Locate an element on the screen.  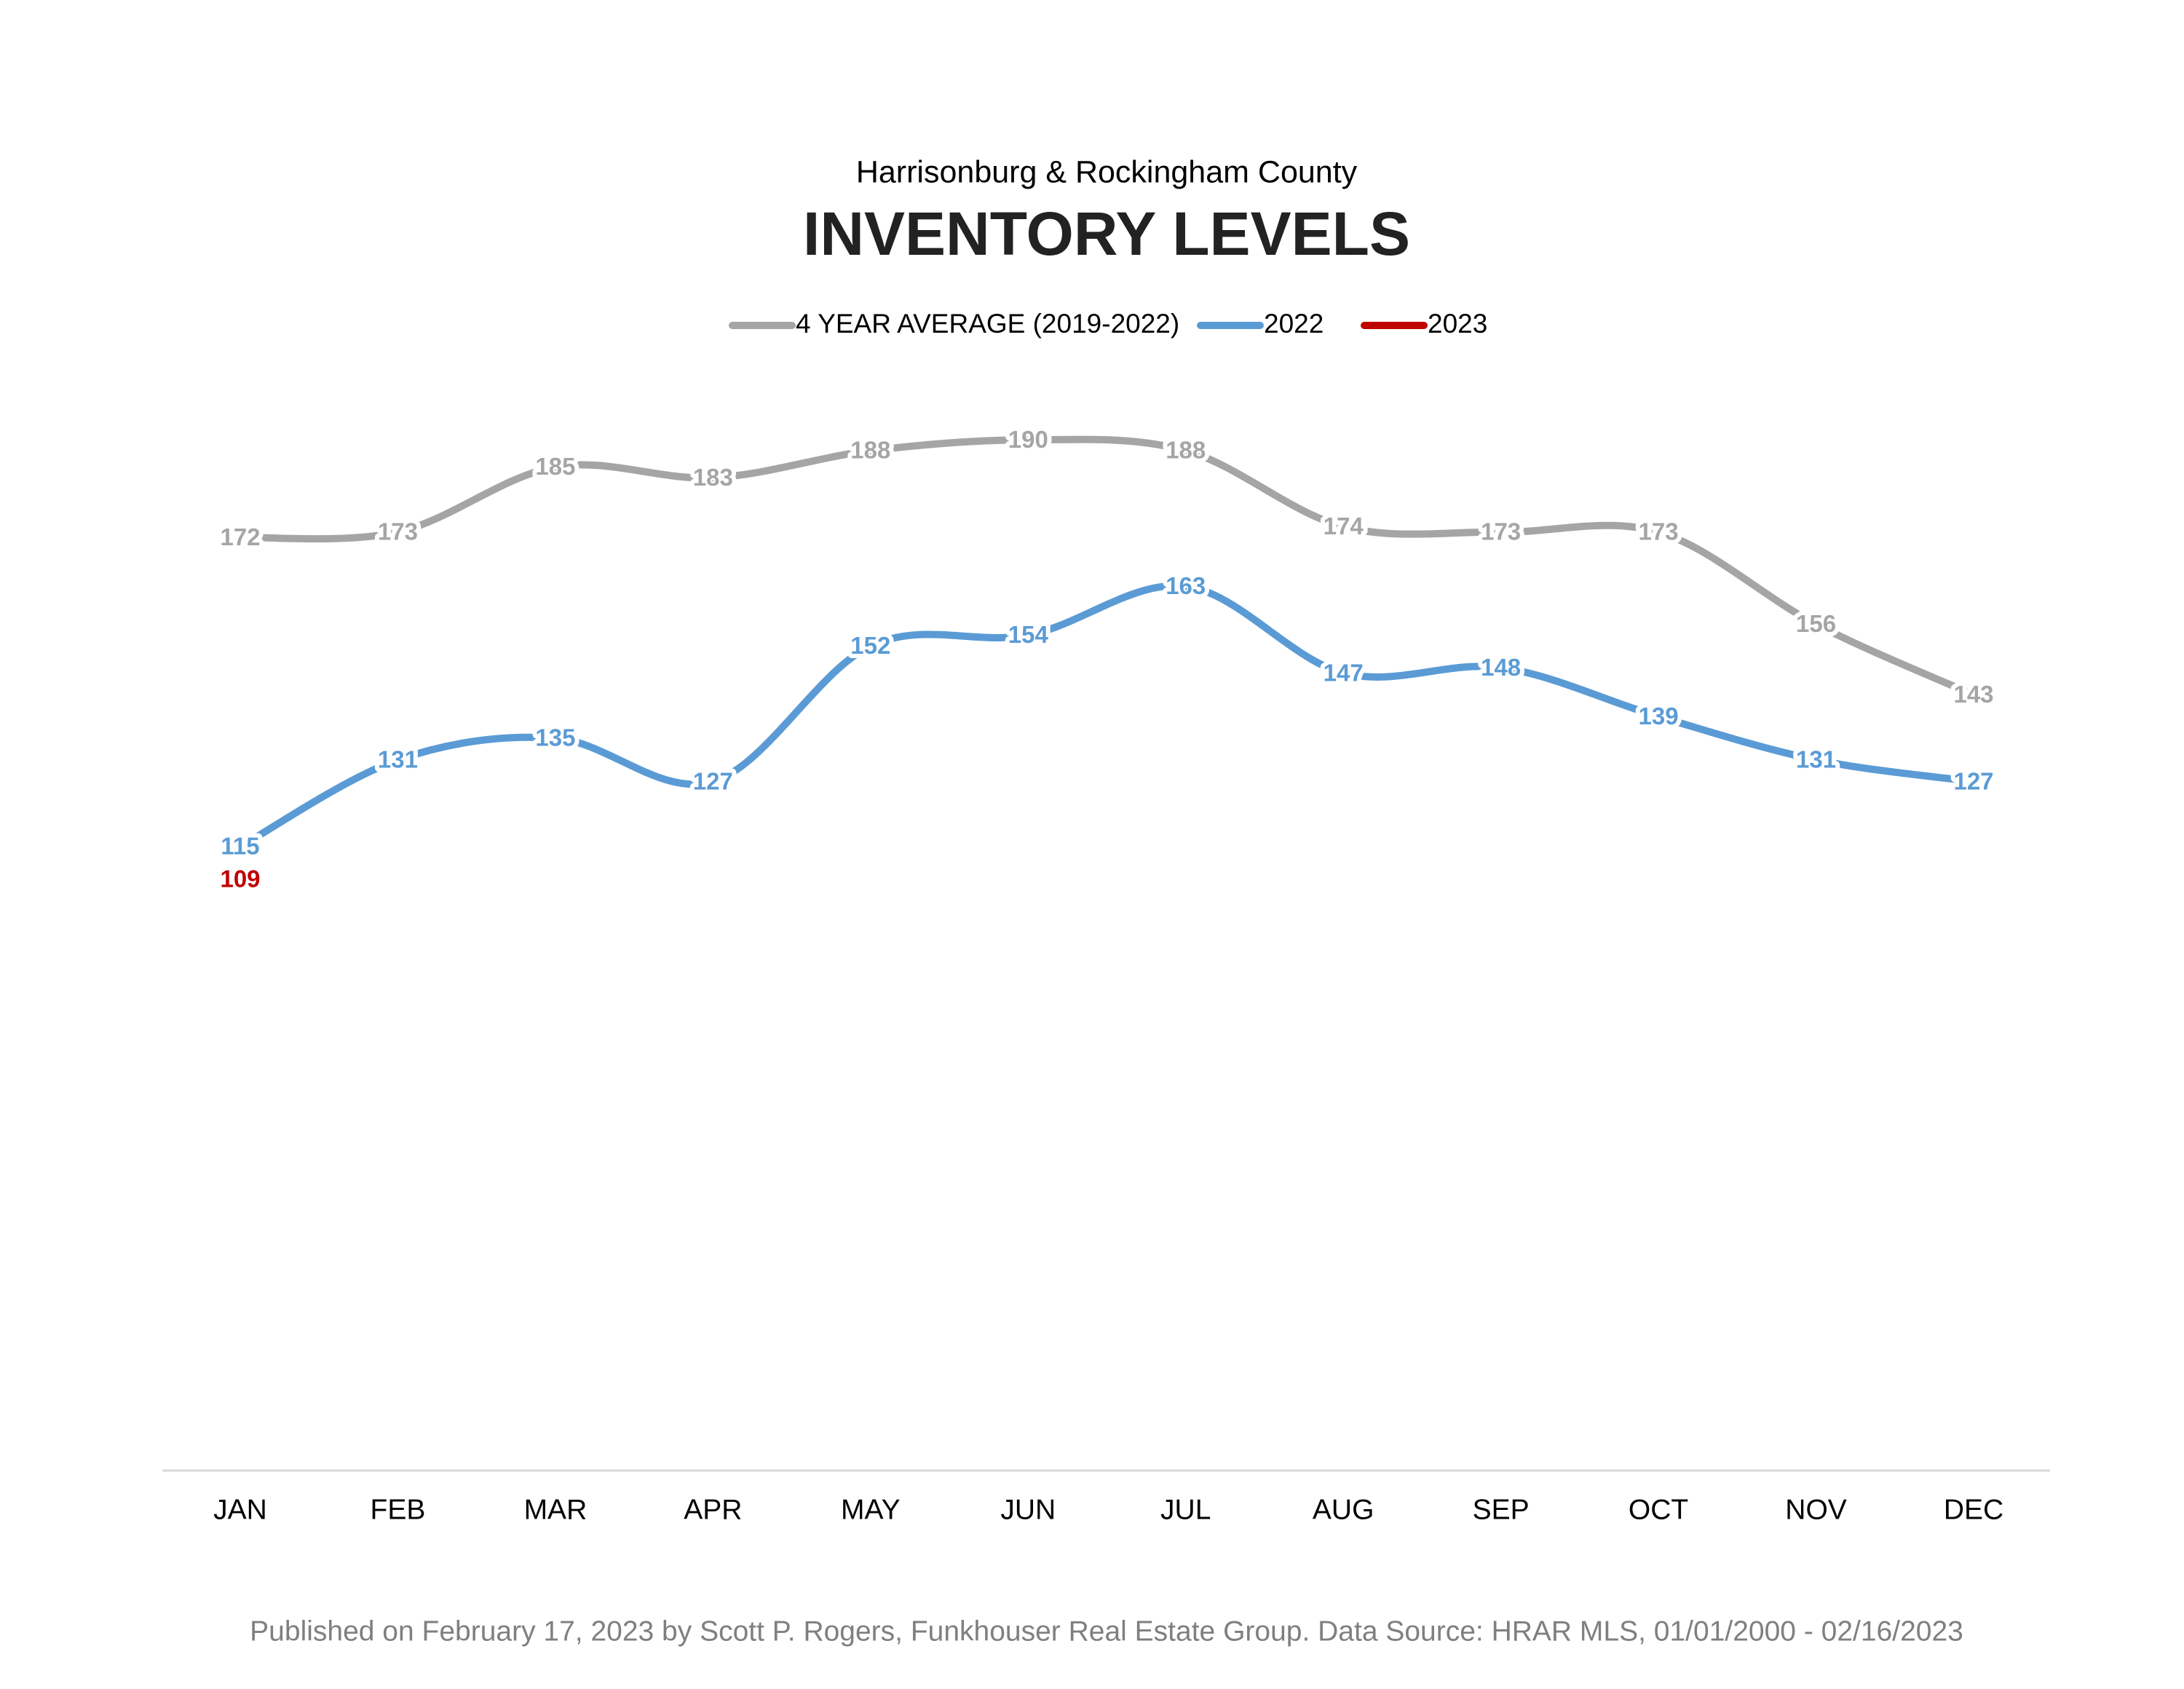
x-tick-label: AUG is located at coordinates (1343, 1509).